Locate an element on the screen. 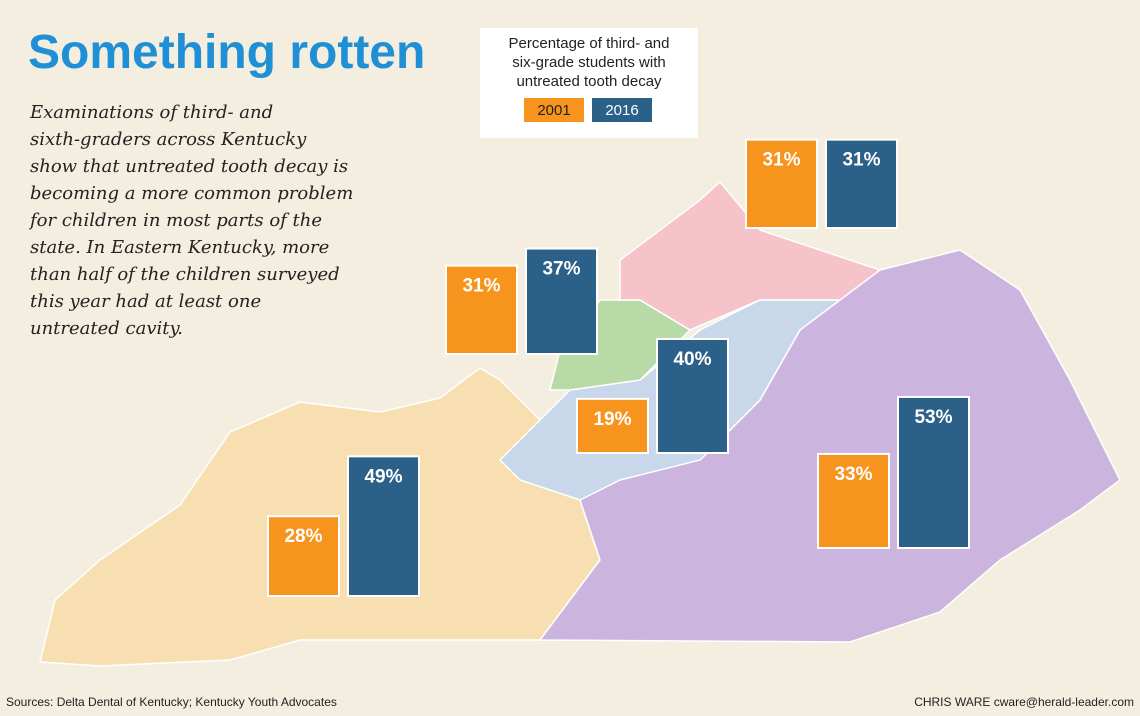  title: Something rotten is located at coordinates (226, 52).